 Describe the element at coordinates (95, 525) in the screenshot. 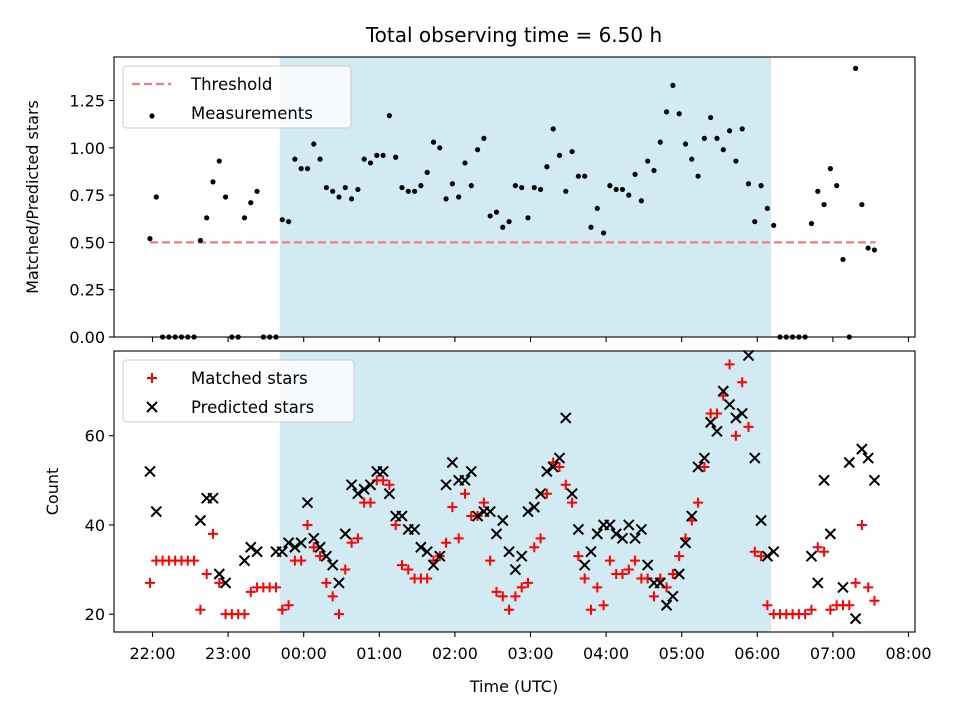

I see `y-tick-label: 40` at that location.